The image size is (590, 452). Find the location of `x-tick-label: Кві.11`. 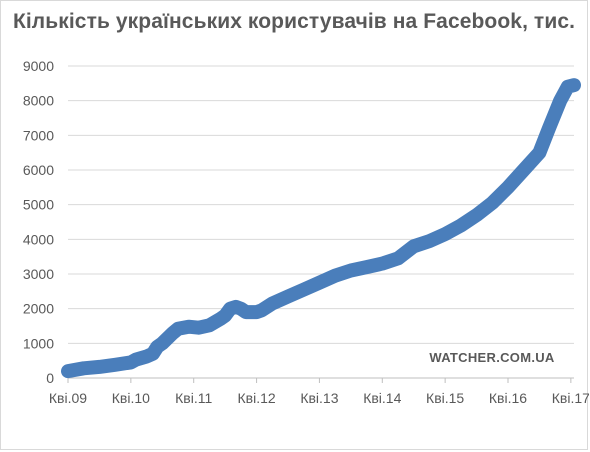

x-tick-label: Кві.11 is located at coordinates (193, 398).